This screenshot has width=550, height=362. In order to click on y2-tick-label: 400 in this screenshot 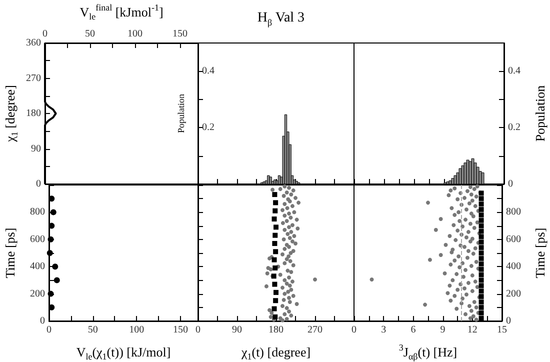, I will do `click(513, 266)`.